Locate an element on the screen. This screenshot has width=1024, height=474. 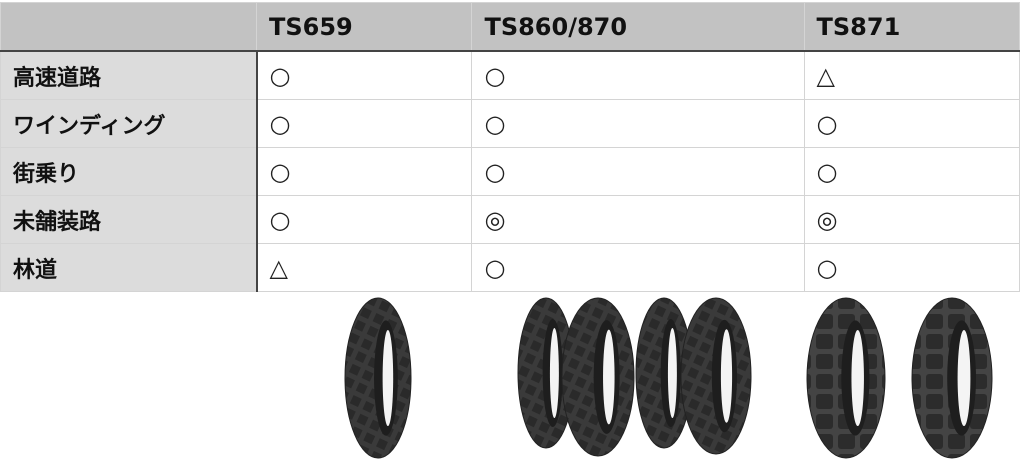
column-header: TS659 is located at coordinates (364, 27).